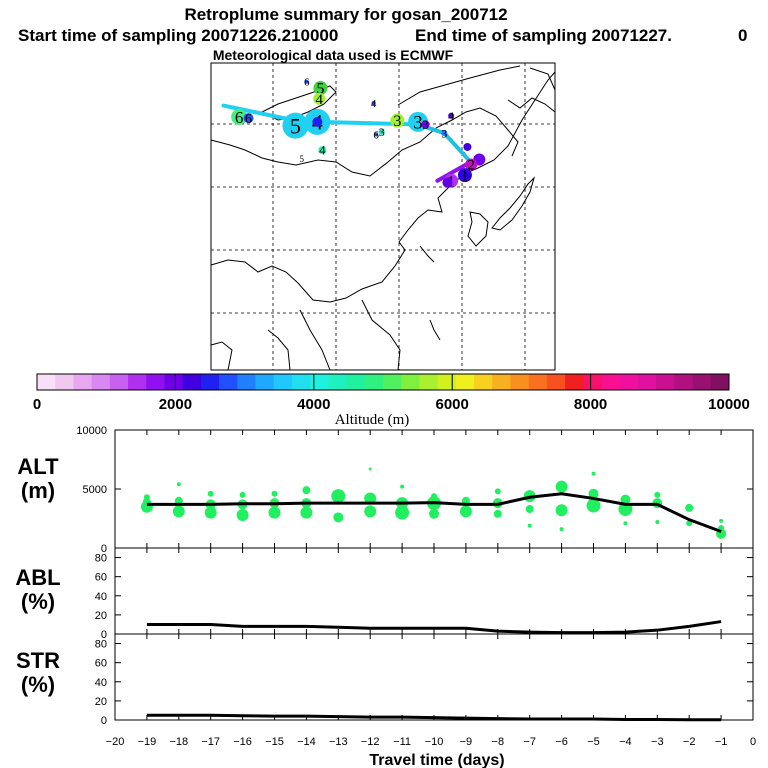  I want to click on colorbar-tick-label: 6000, so click(452, 404).